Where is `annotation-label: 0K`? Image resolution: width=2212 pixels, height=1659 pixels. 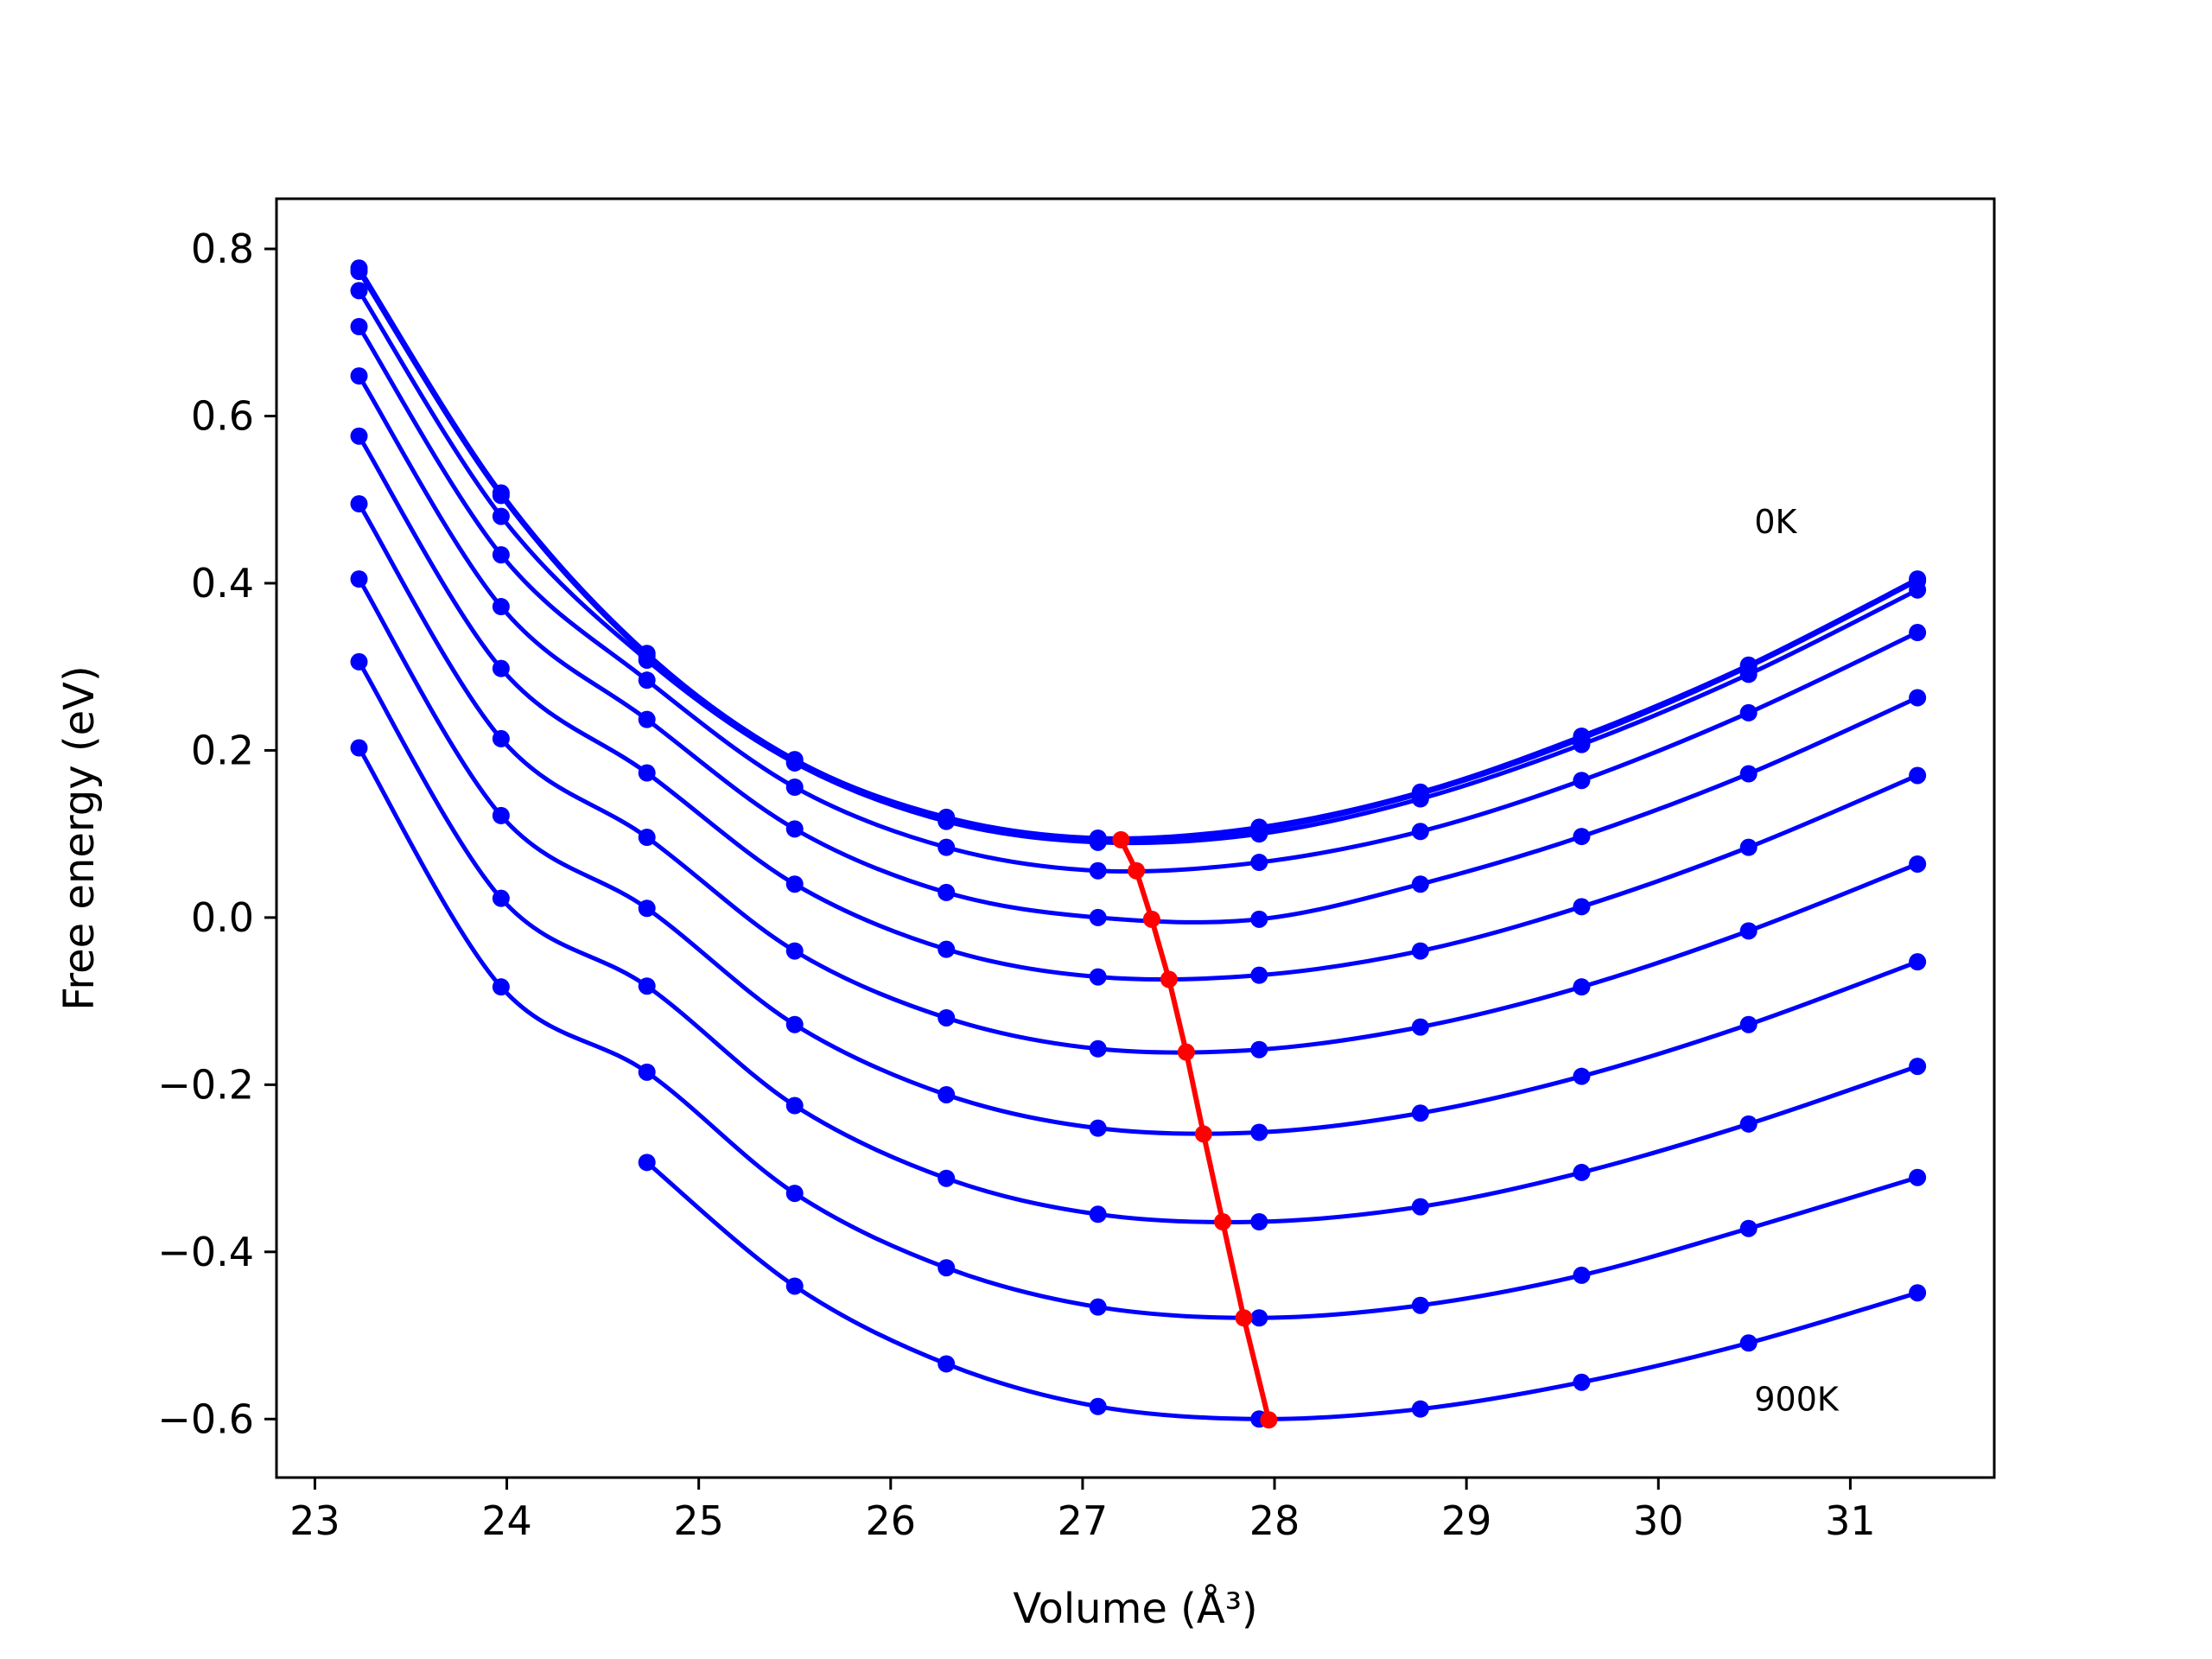 annotation-label: 0K is located at coordinates (1775, 522).